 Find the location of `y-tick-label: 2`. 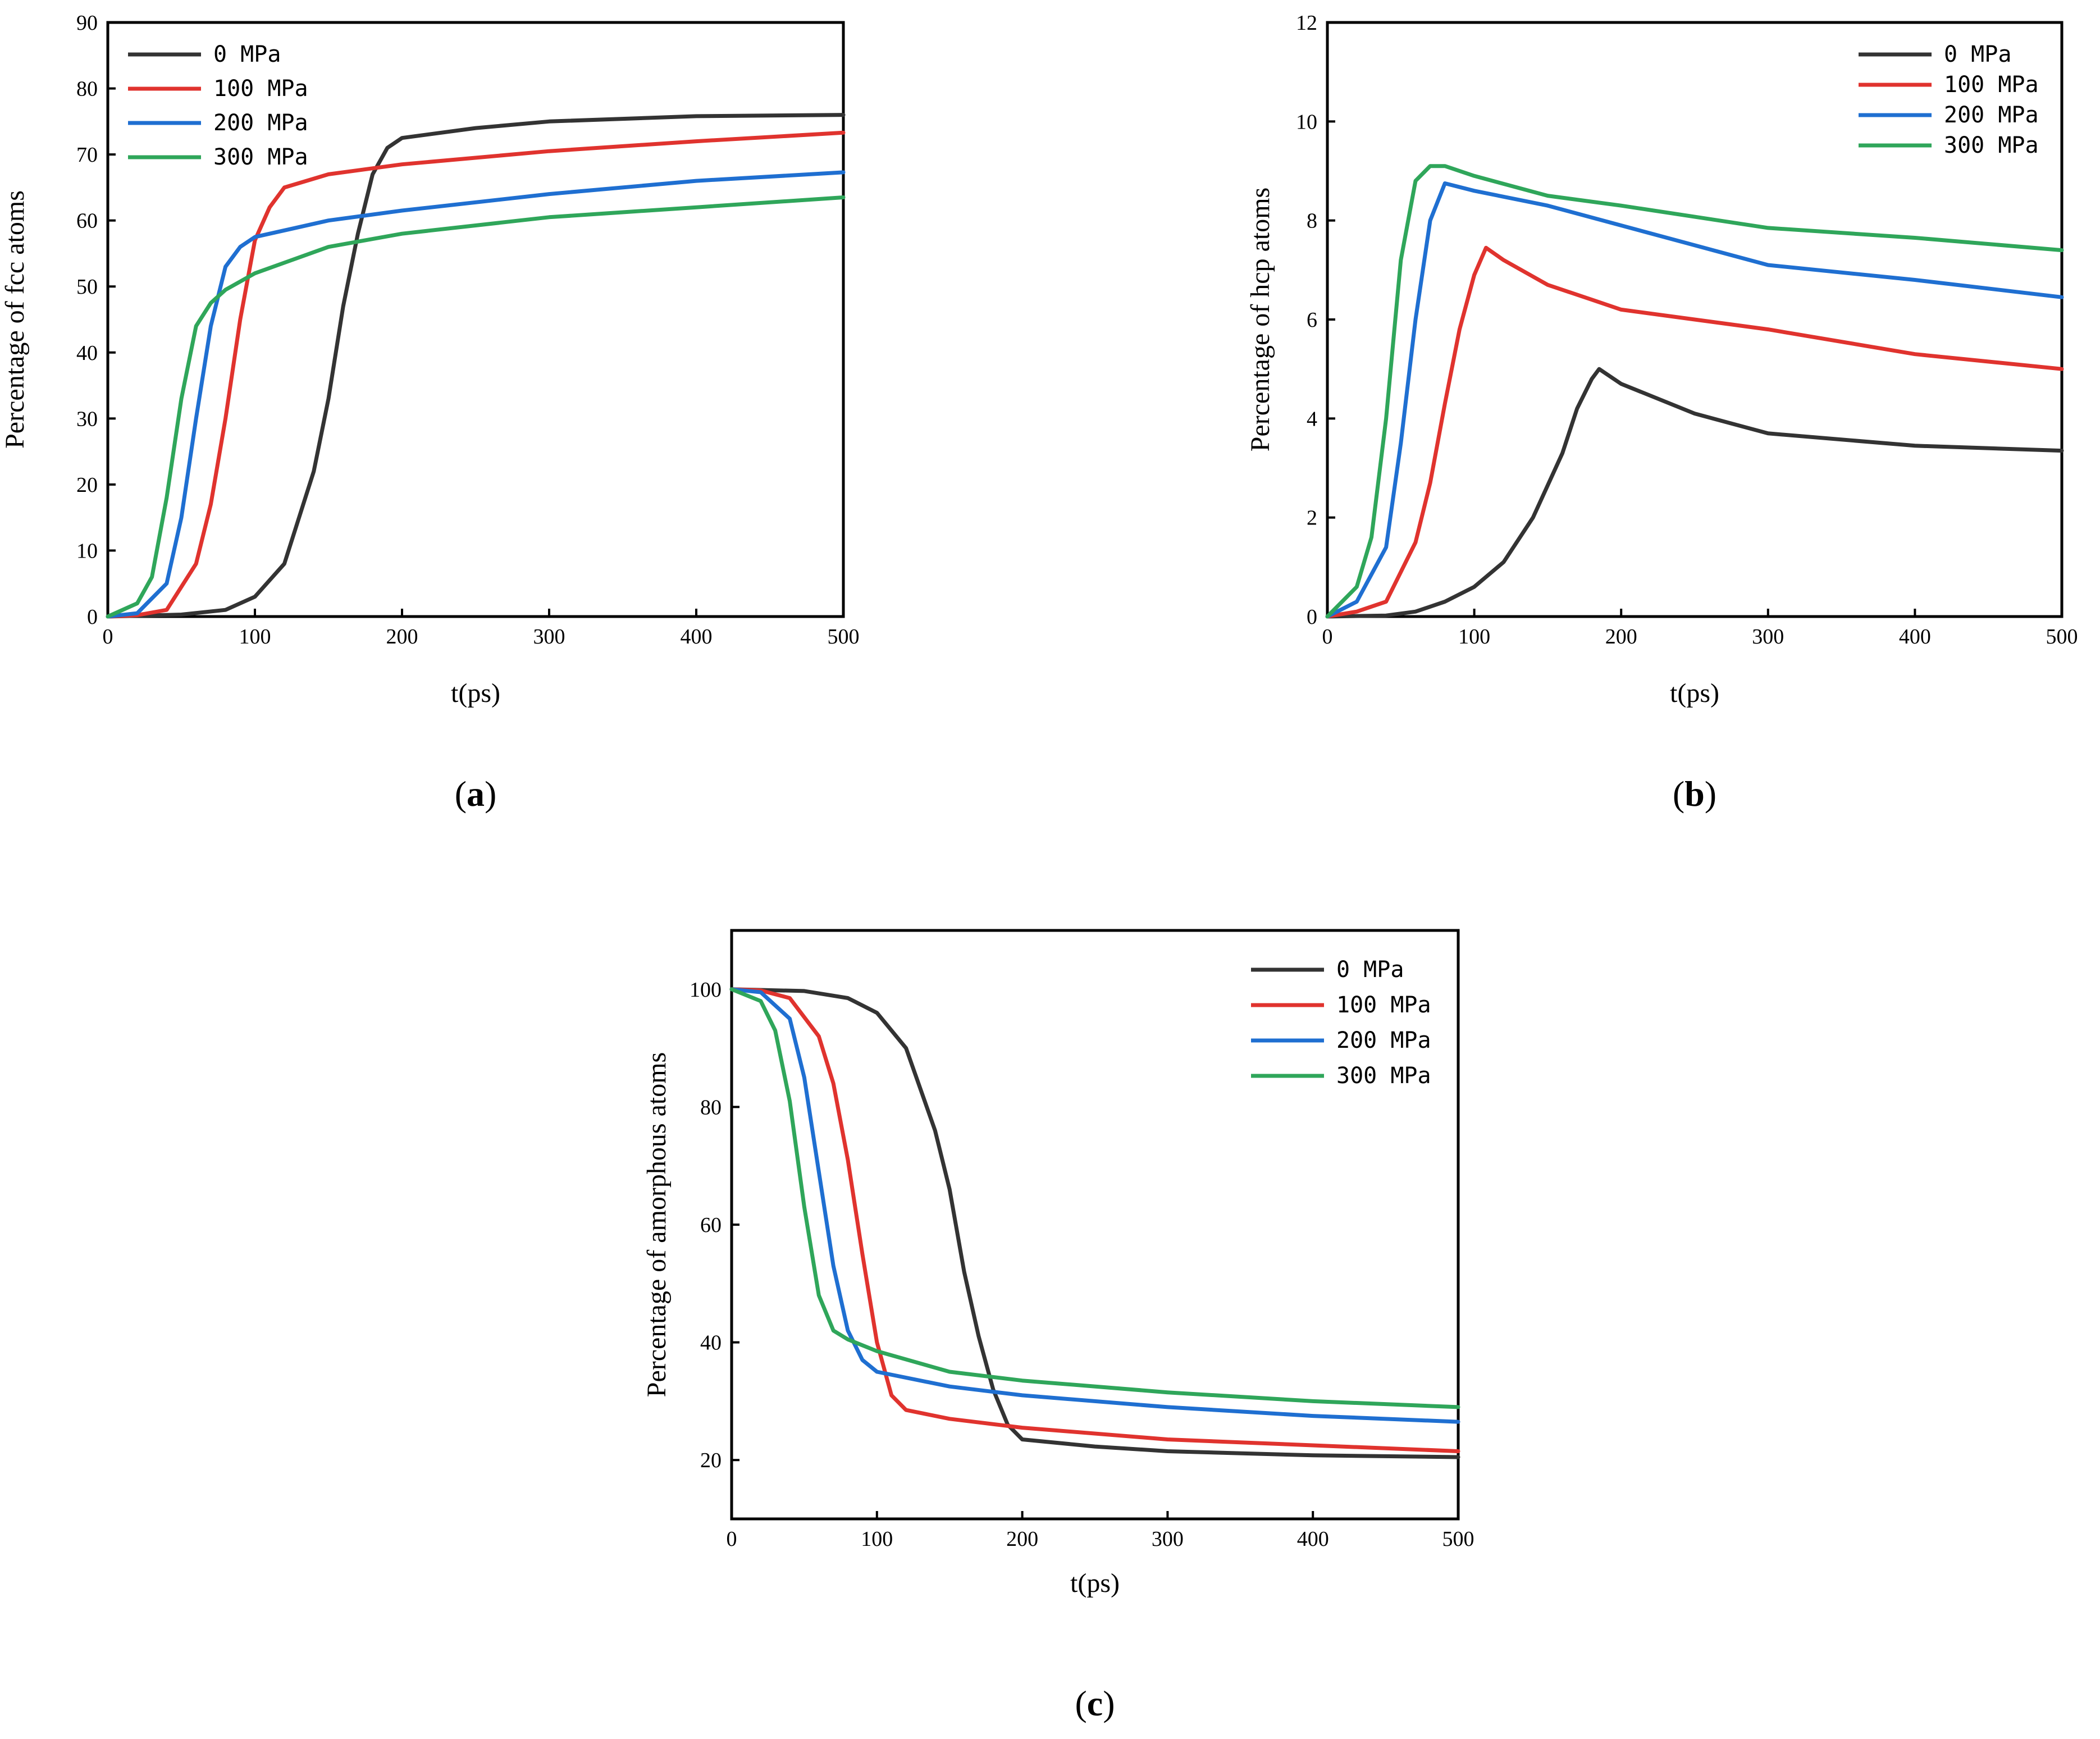

y-tick-label: 2 is located at coordinates (1312, 518).